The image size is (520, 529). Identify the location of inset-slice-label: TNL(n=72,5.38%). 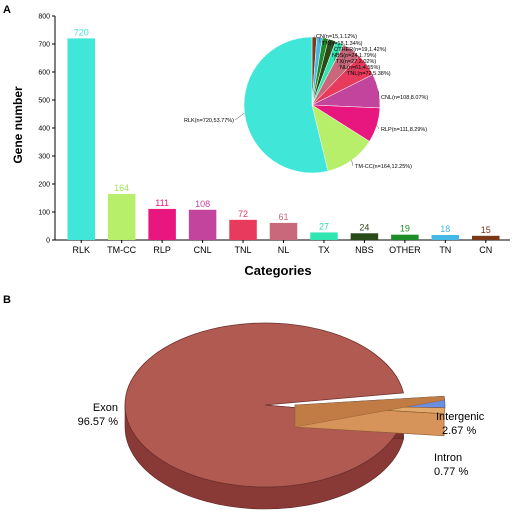
(369, 74).